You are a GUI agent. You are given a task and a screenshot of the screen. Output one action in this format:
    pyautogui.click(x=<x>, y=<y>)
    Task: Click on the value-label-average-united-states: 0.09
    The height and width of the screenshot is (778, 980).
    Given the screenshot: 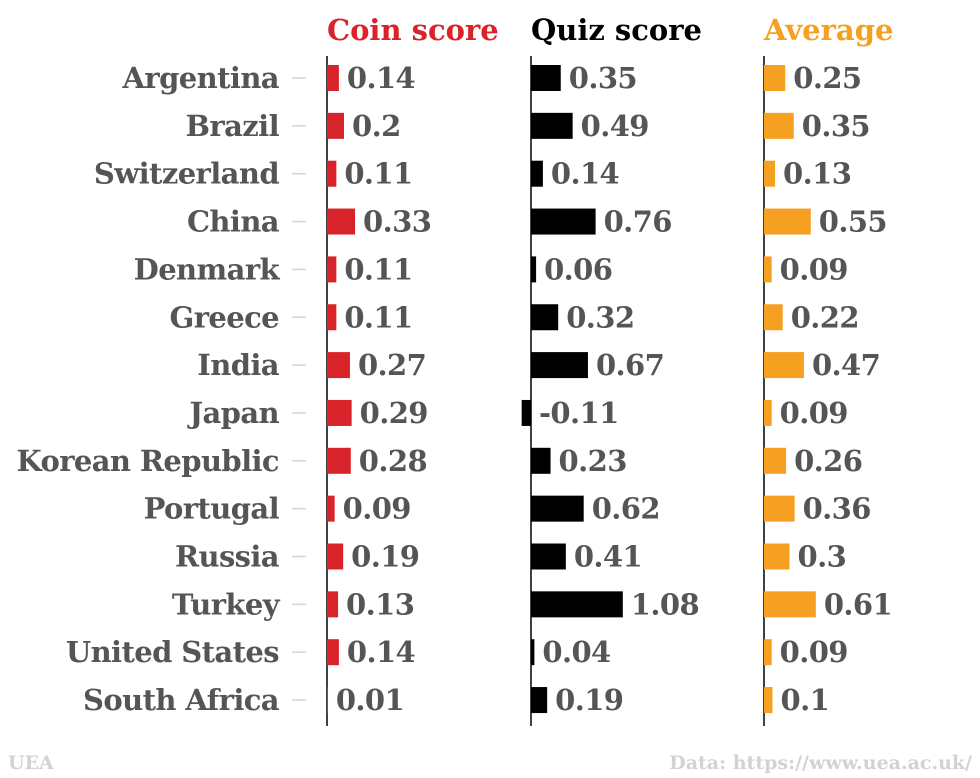 What is the action you would take?
    pyautogui.click(x=814, y=652)
    